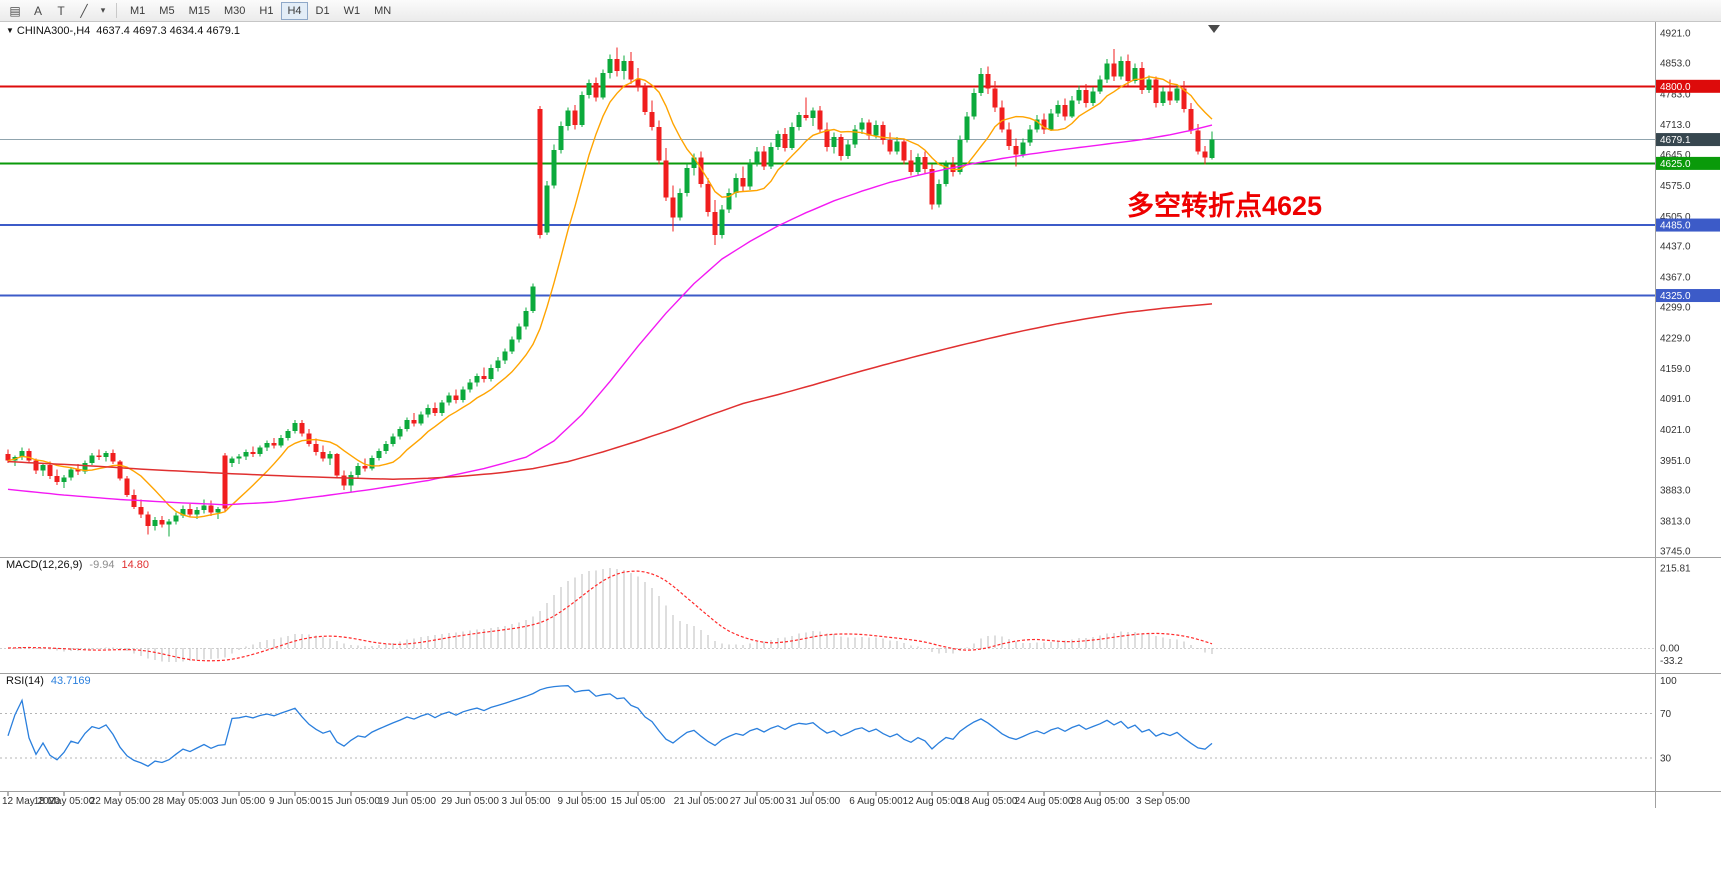 The height and width of the screenshot is (892, 1721). What do you see at coordinates (1675, 491) in the screenshot?
I see `price-tick-label: 3883.0` at bounding box center [1675, 491].